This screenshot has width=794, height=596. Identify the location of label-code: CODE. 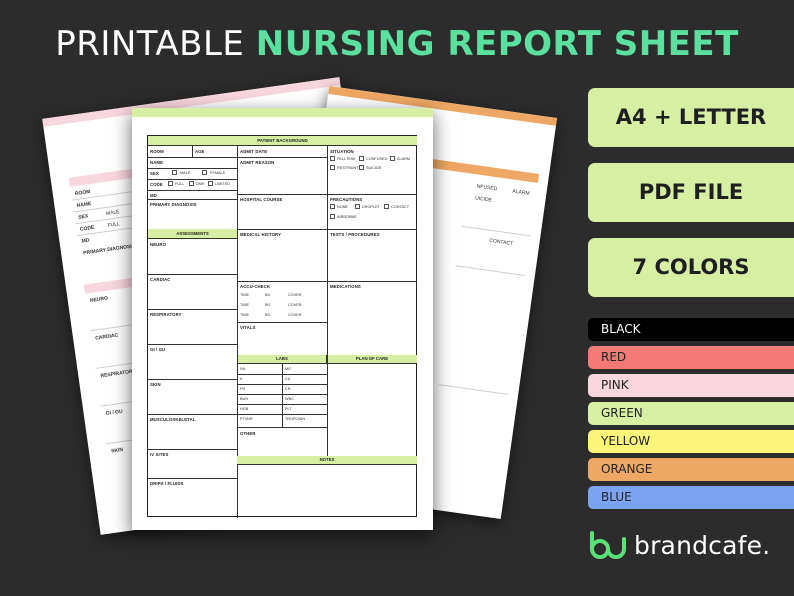
(156, 184).